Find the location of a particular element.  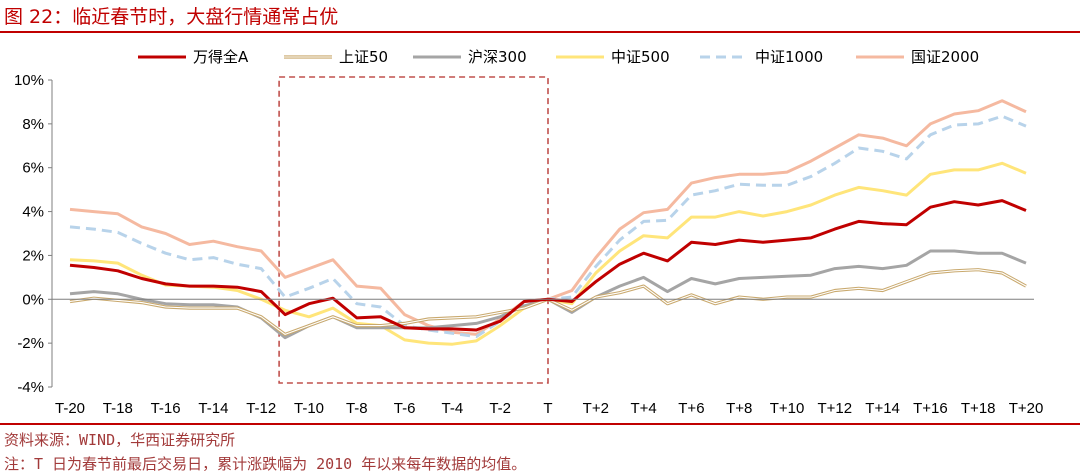

legend-item: 万得全A is located at coordinates (193, 57).